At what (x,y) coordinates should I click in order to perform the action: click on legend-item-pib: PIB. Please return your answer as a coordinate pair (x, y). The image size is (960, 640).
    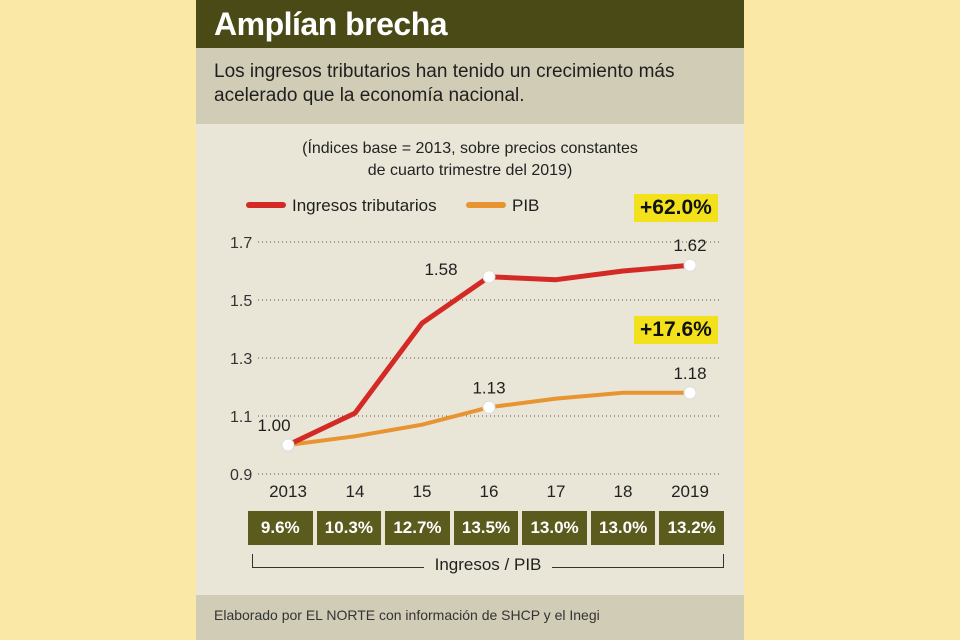
    Looking at the image, I should click on (502, 206).